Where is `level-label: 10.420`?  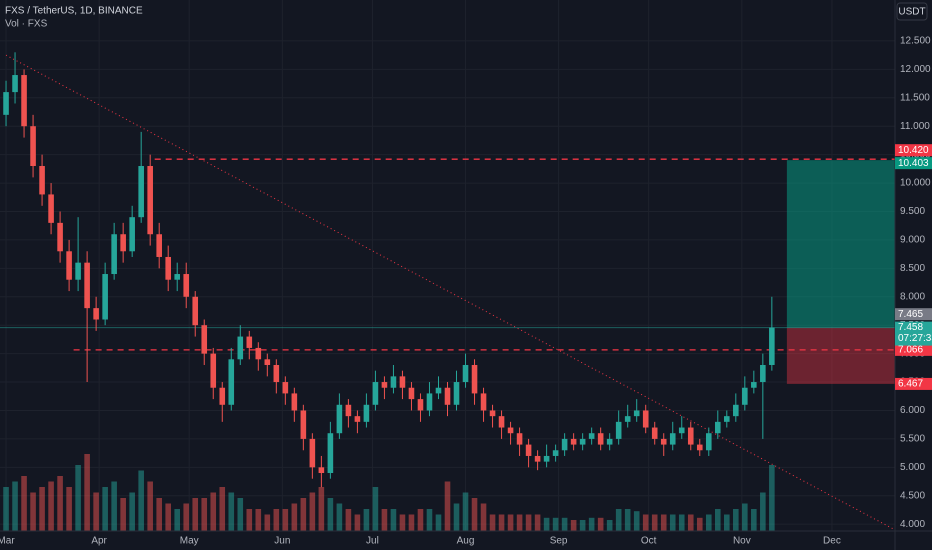 level-label: 10.420 is located at coordinates (913, 150).